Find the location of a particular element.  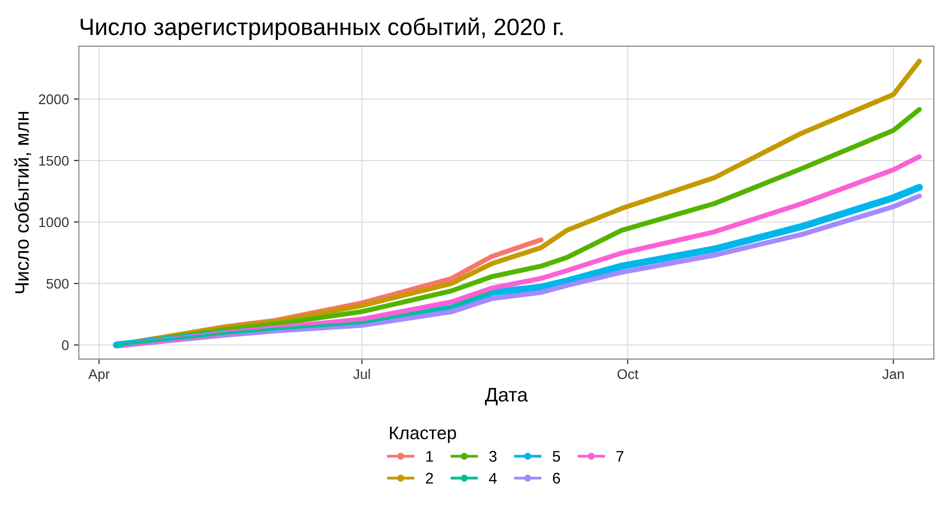

legend-label: 3 is located at coordinates (493, 456).